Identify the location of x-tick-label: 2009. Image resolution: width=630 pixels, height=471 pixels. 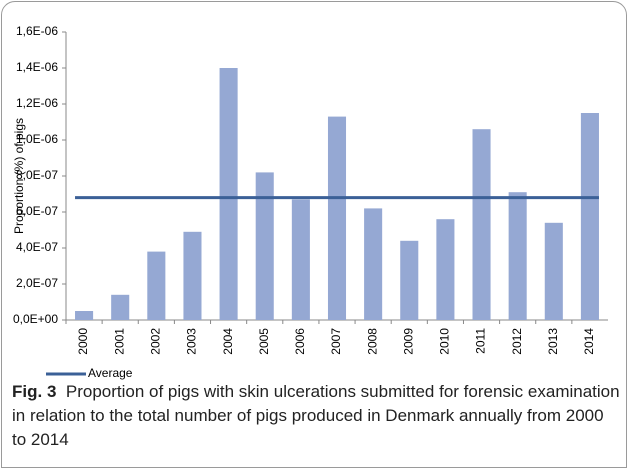
(408, 341).